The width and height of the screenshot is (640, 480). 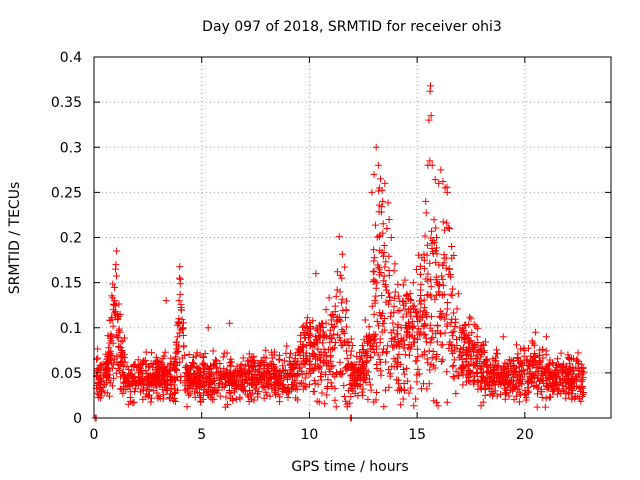 I want to click on y-axis-label: SRMTID / TECUs, so click(x=15, y=238).